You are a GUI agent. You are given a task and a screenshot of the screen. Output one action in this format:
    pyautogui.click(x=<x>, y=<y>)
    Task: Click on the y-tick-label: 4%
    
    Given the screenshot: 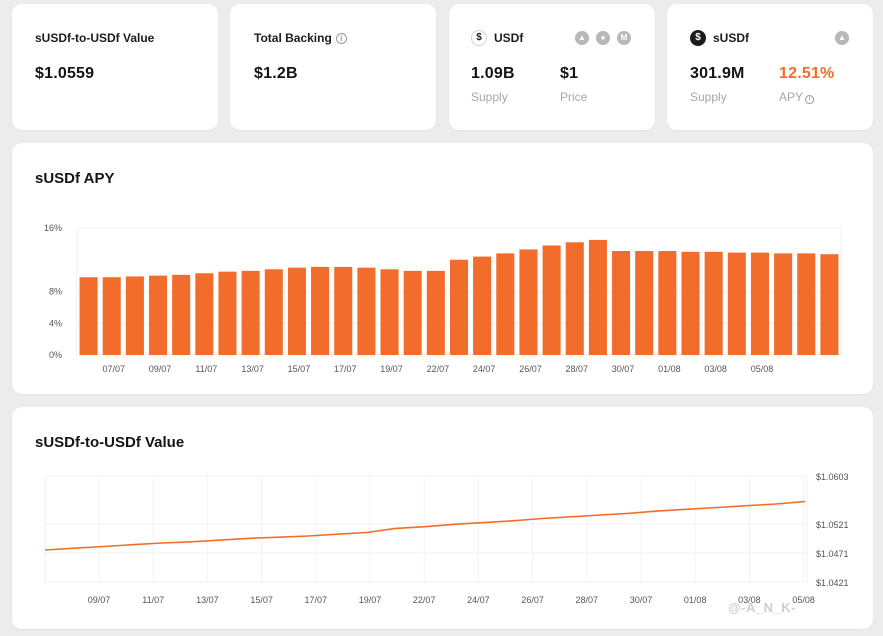 What is the action you would take?
    pyautogui.click(x=55, y=323)
    